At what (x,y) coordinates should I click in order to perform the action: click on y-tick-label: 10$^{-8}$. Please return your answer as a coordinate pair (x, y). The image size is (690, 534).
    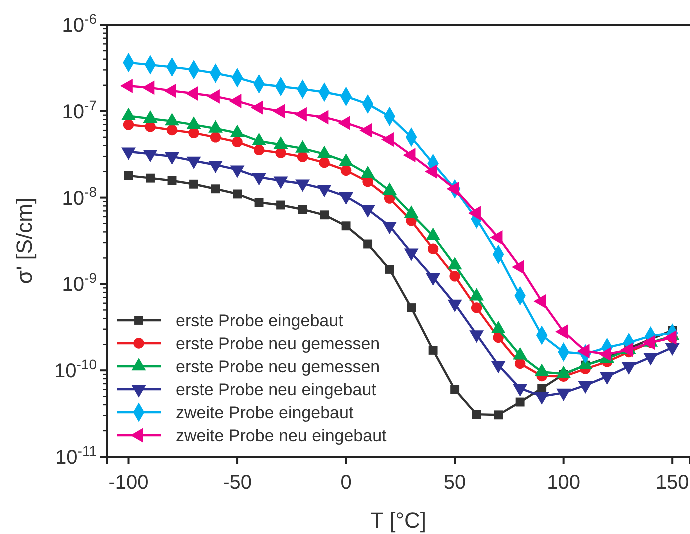
    Looking at the image, I should click on (80, 197).